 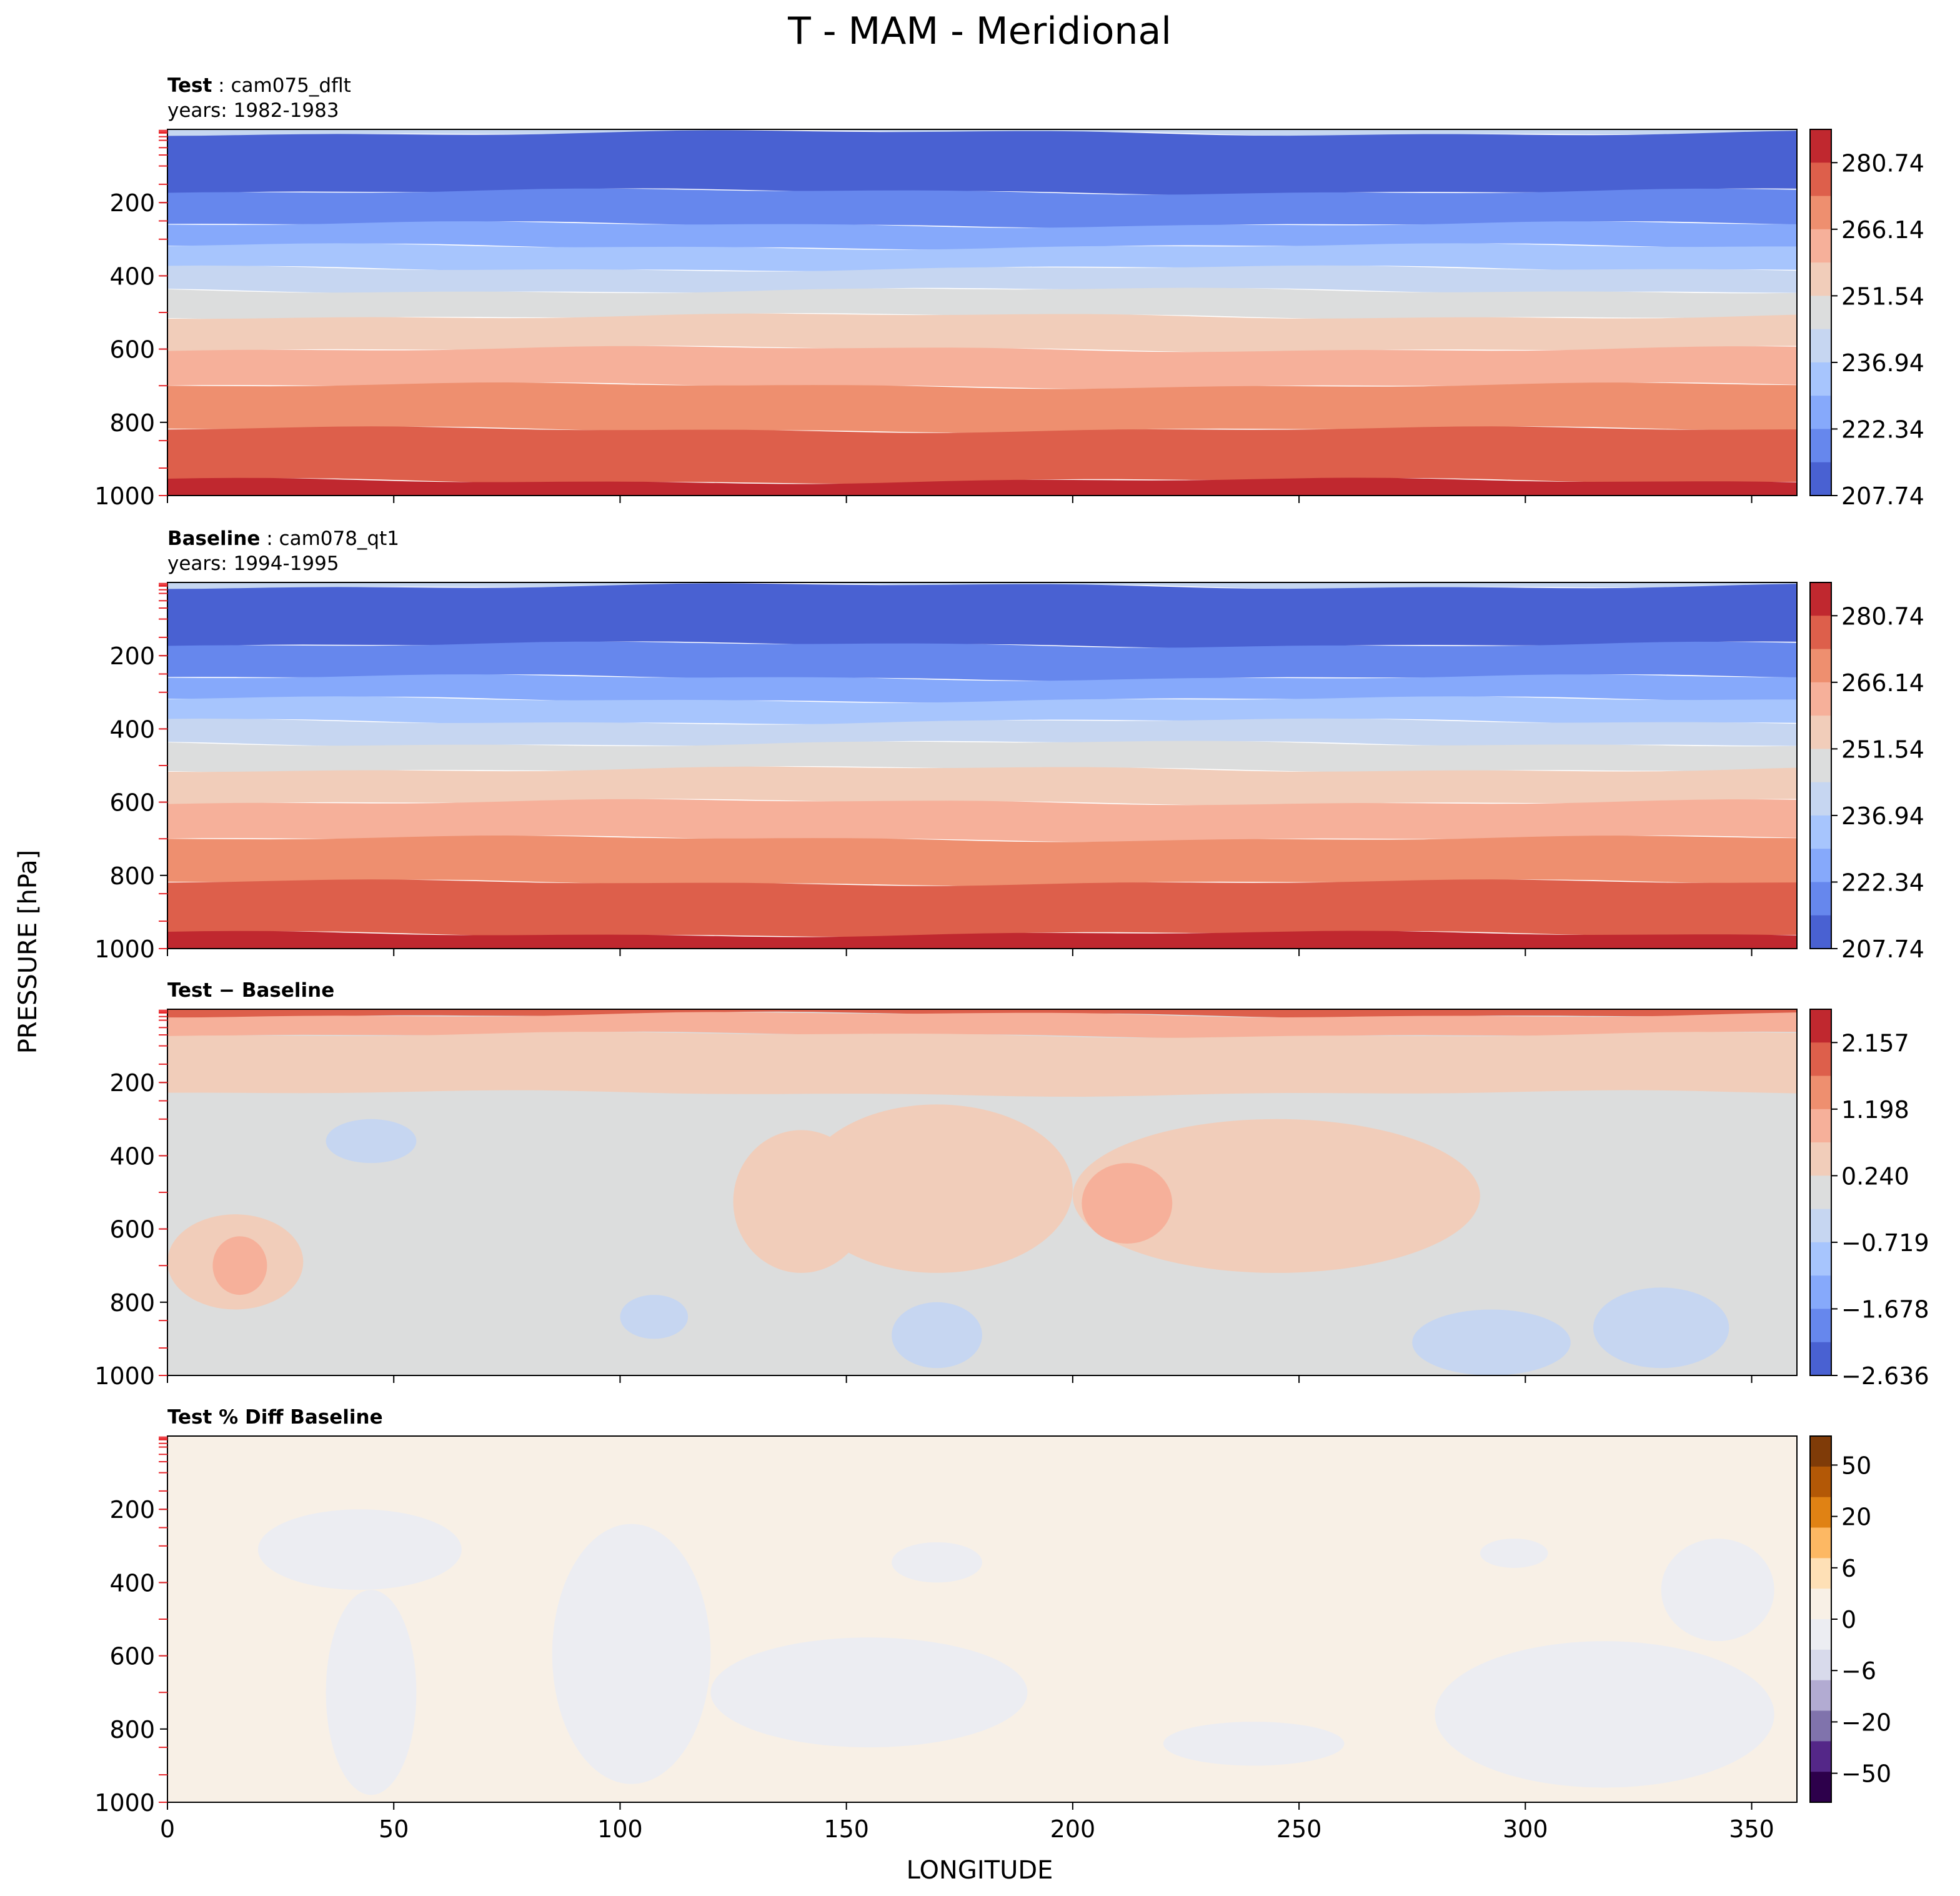 What do you see at coordinates (1858, 1671) in the screenshot?
I see `colorbar-label: −6` at bounding box center [1858, 1671].